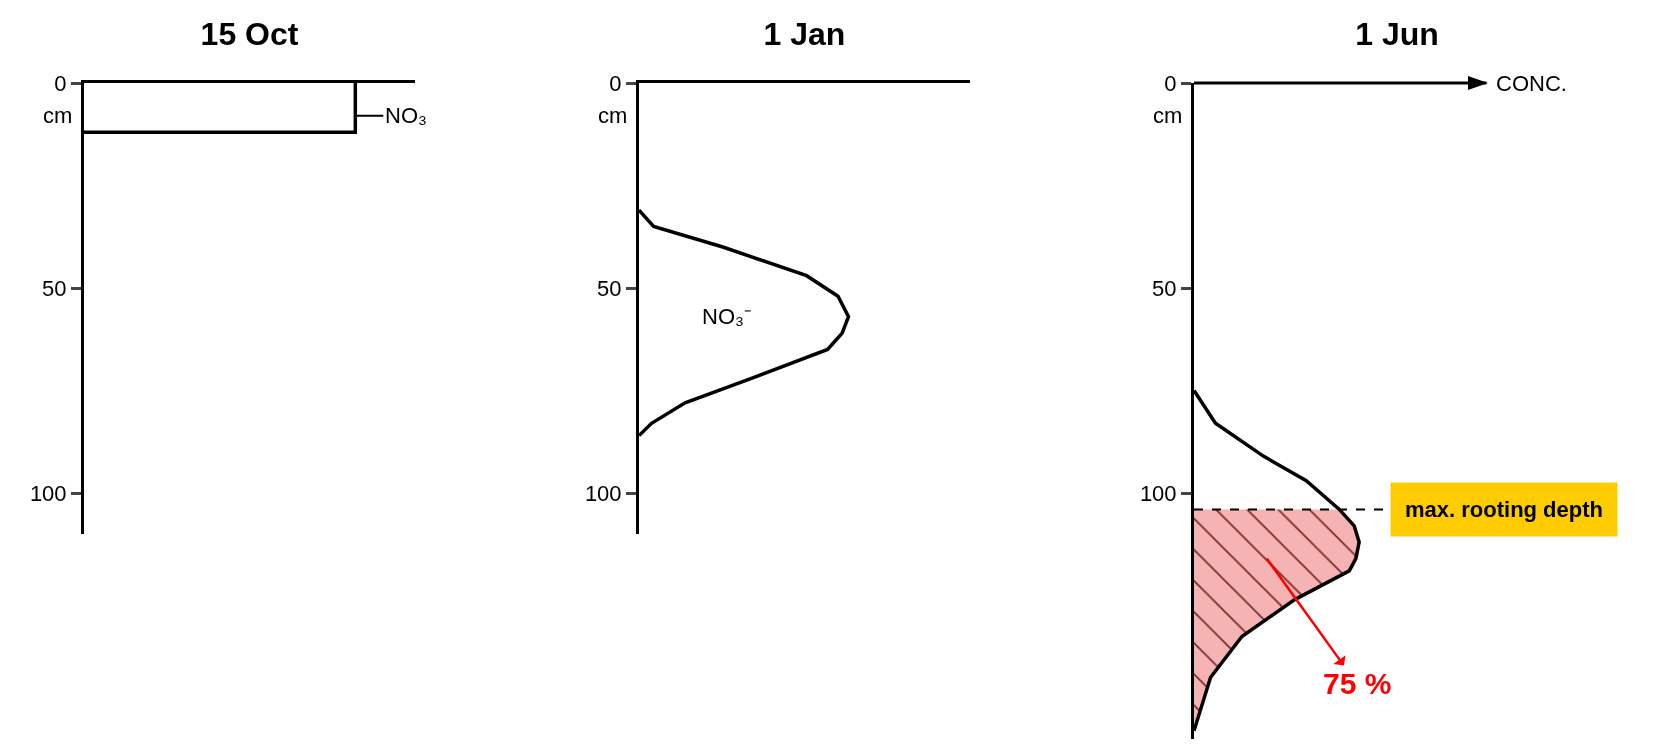 Image resolution: width=1666 pixels, height=744 pixels. Describe the element at coordinates (804, 33) in the screenshot. I see `chart-title: 1 Jan` at that location.